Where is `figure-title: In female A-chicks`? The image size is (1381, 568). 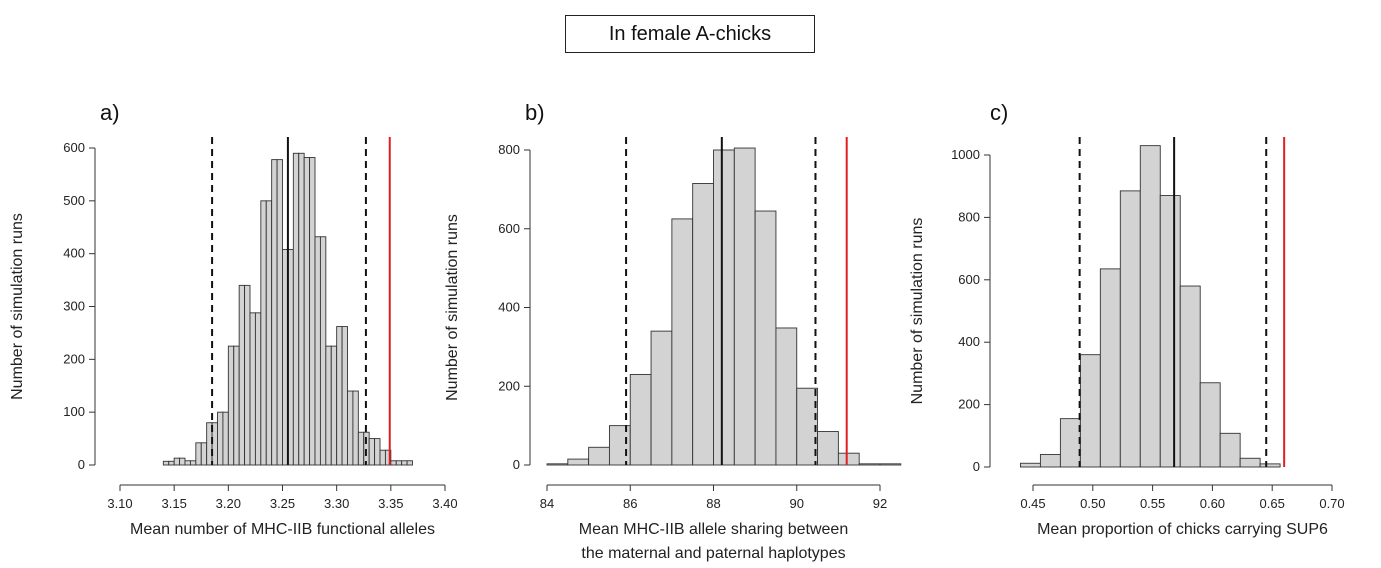 figure-title: In female A-chicks is located at coordinates (690, 34).